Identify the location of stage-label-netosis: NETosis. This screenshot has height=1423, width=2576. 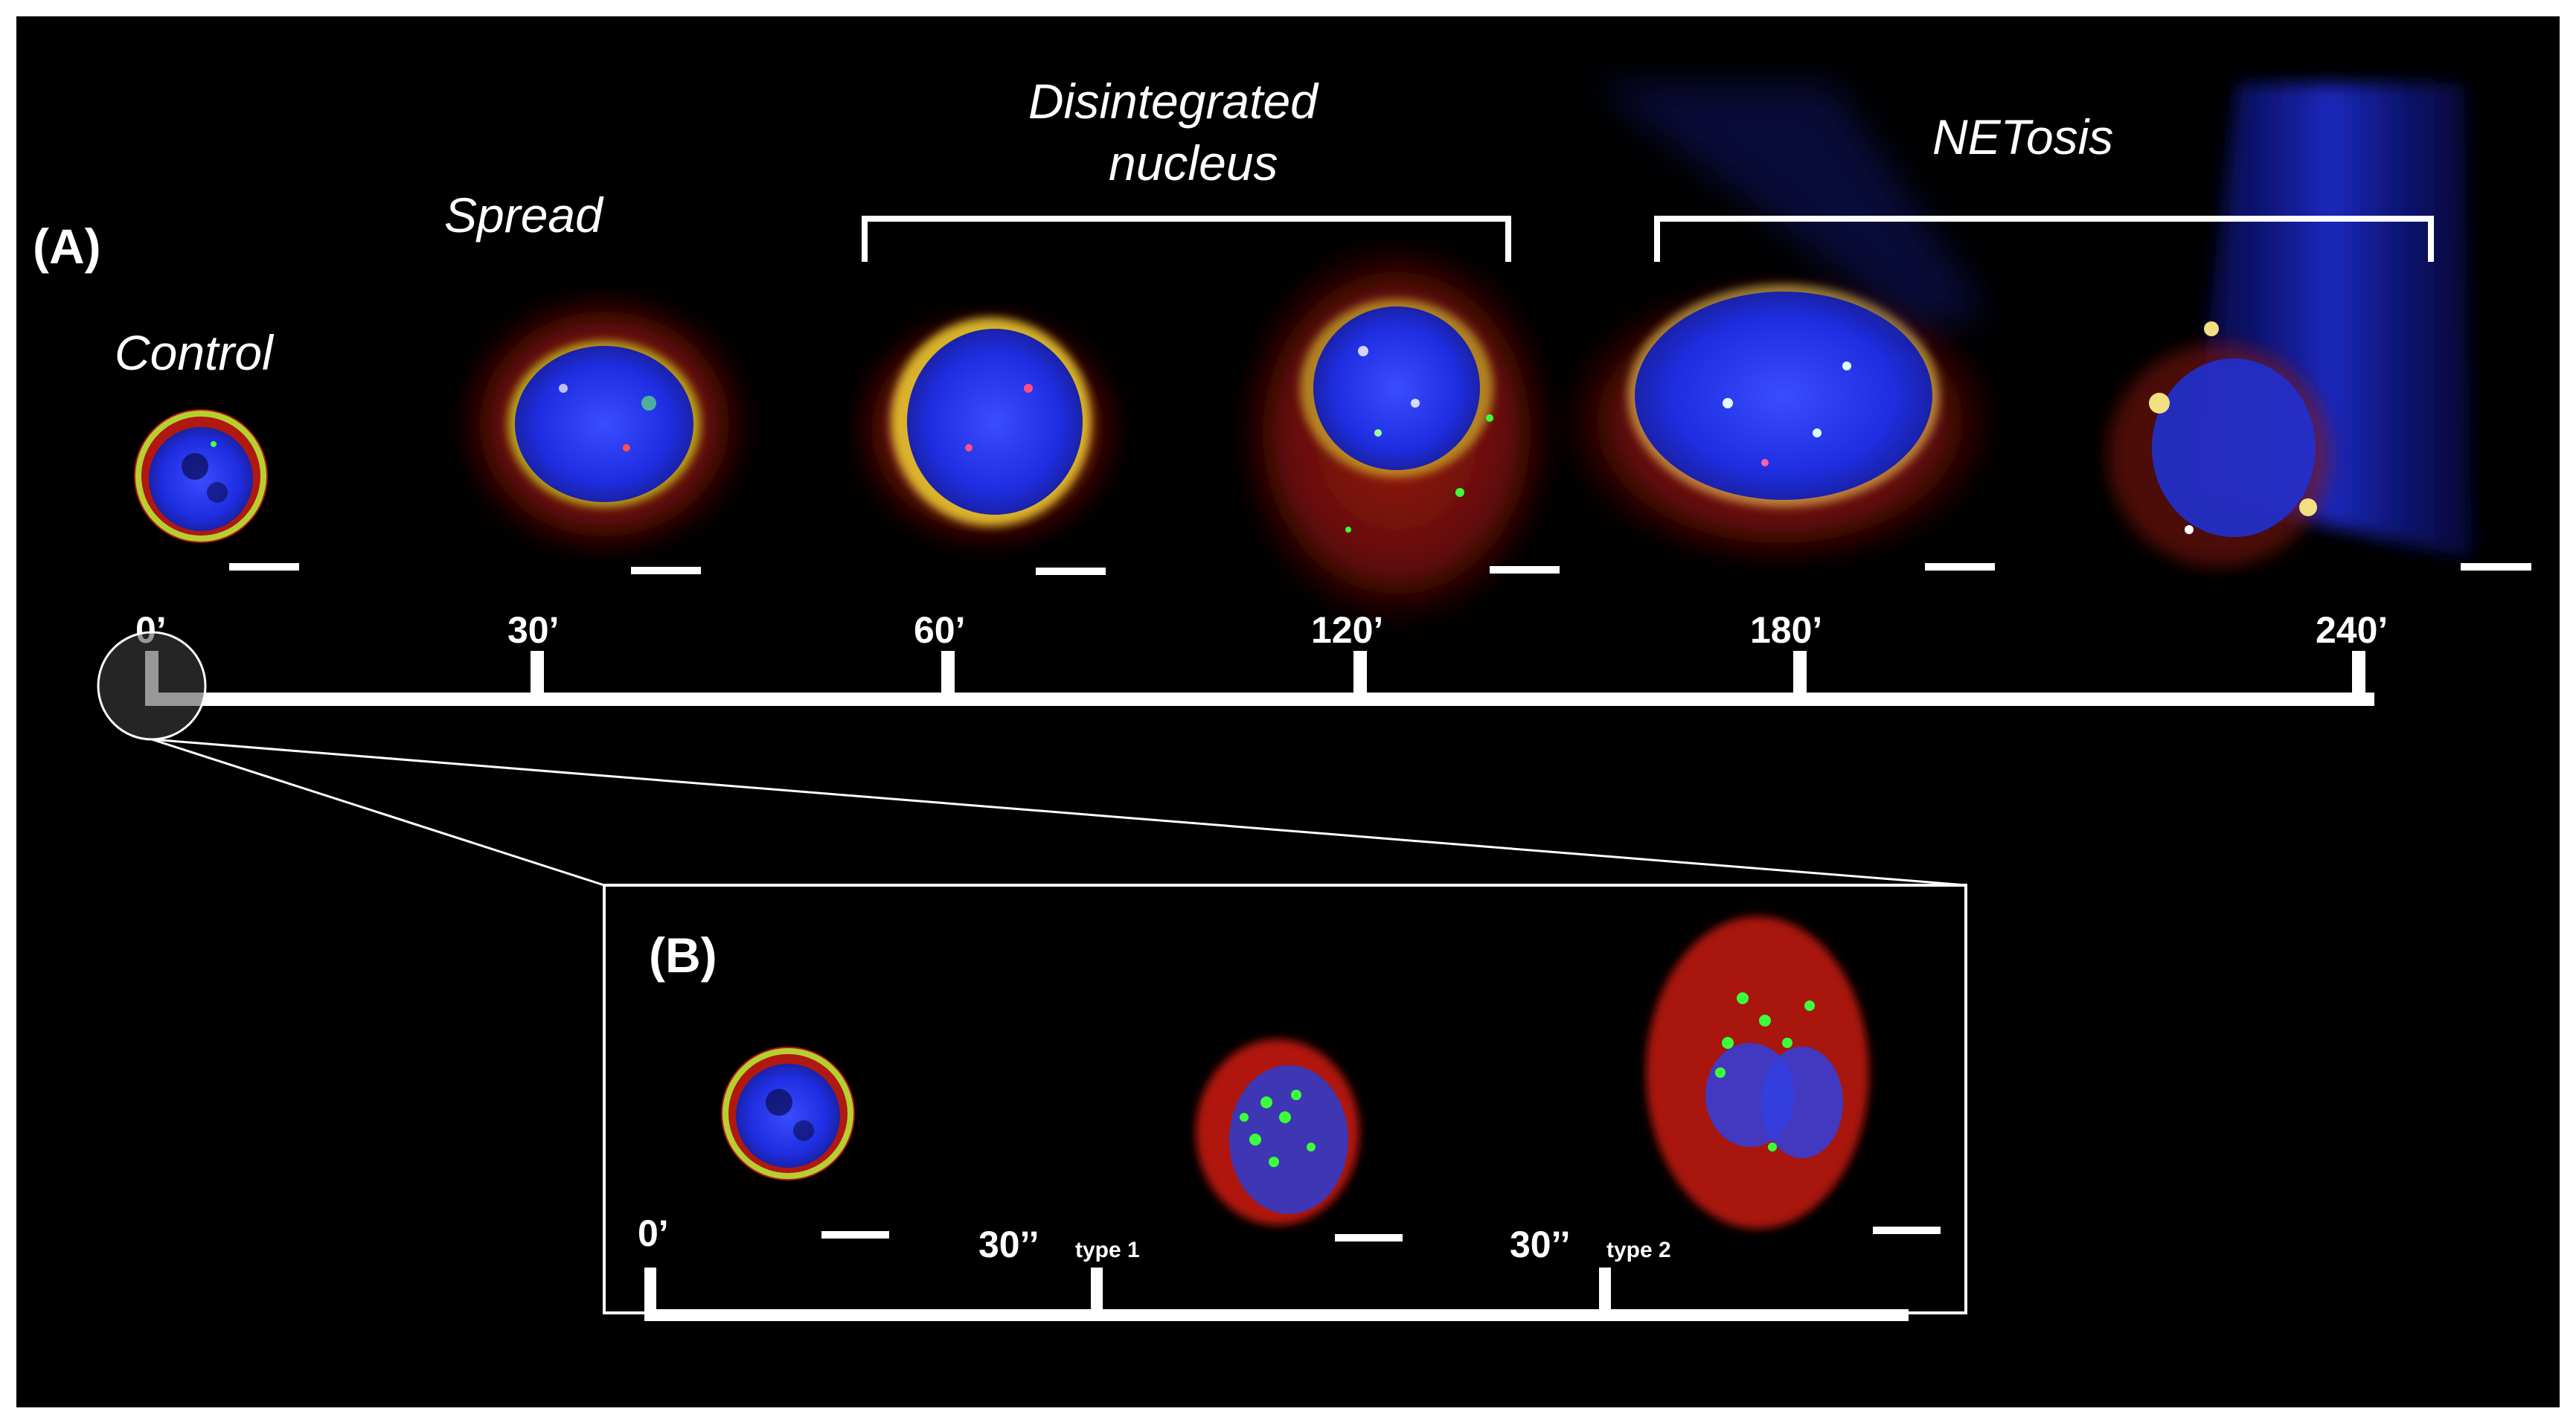
(2023, 136).